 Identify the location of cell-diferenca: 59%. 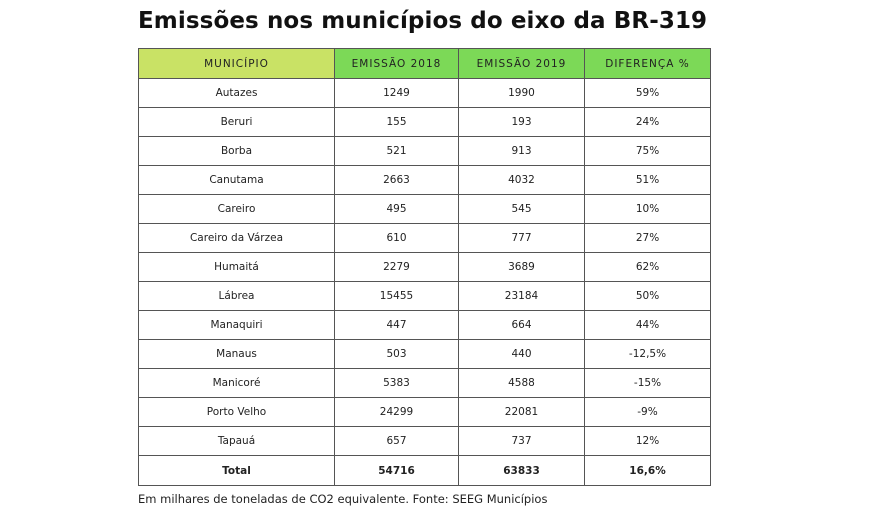
(647, 93).